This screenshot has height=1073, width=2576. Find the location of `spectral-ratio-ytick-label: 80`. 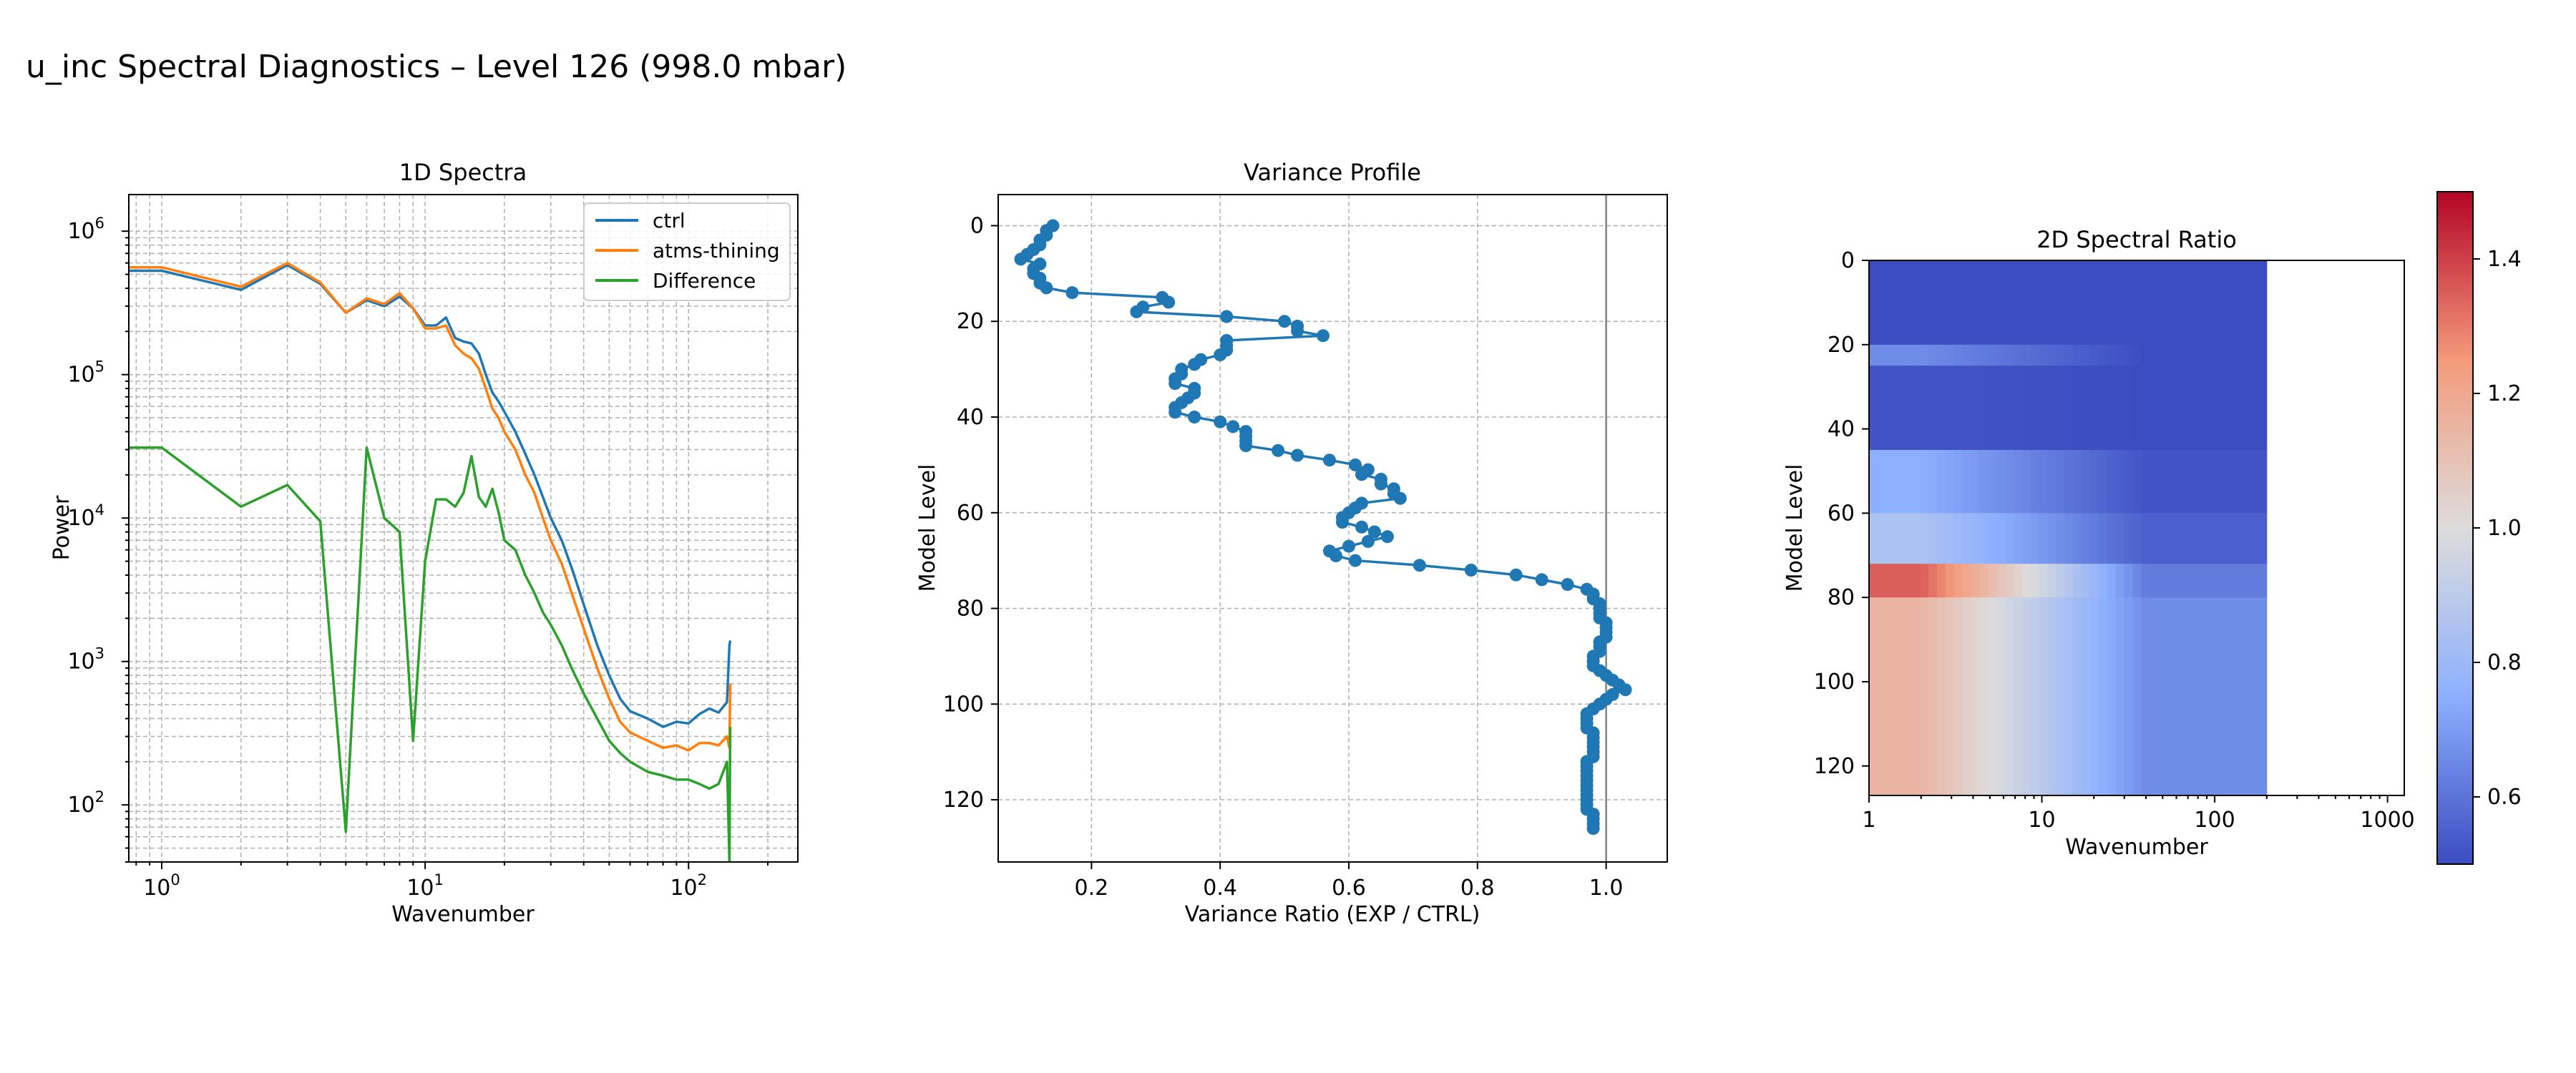

spectral-ratio-ytick-label: 80 is located at coordinates (1841, 597).